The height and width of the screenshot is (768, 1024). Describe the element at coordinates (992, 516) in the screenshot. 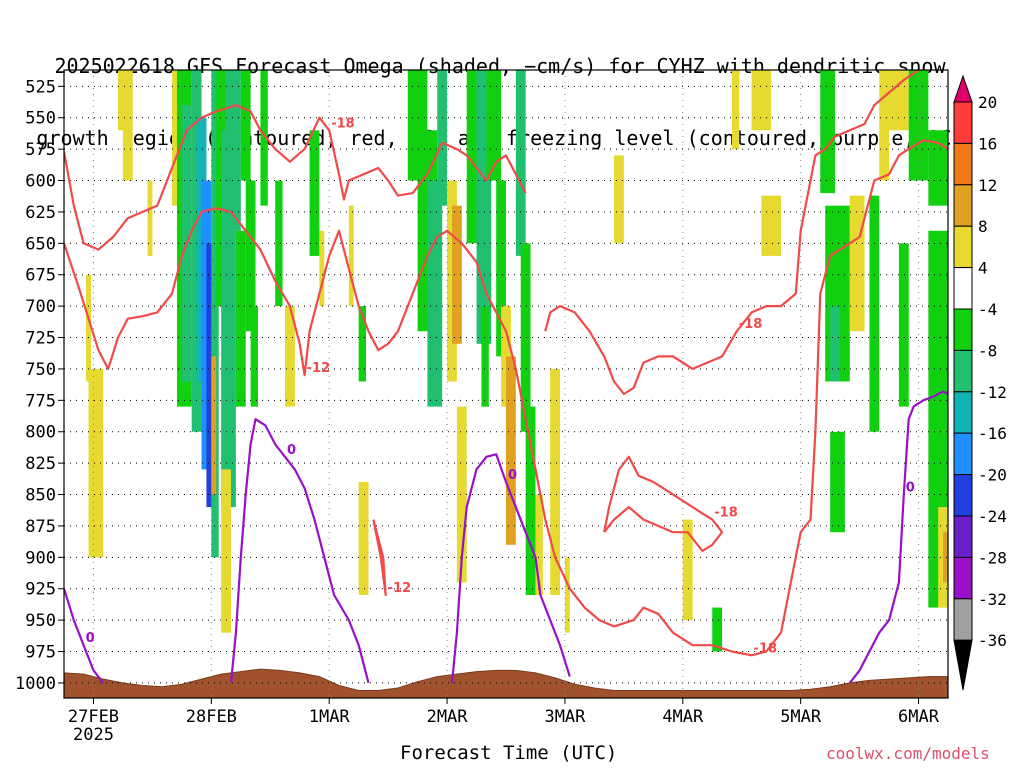

I see `colorbar-label: -24` at that location.